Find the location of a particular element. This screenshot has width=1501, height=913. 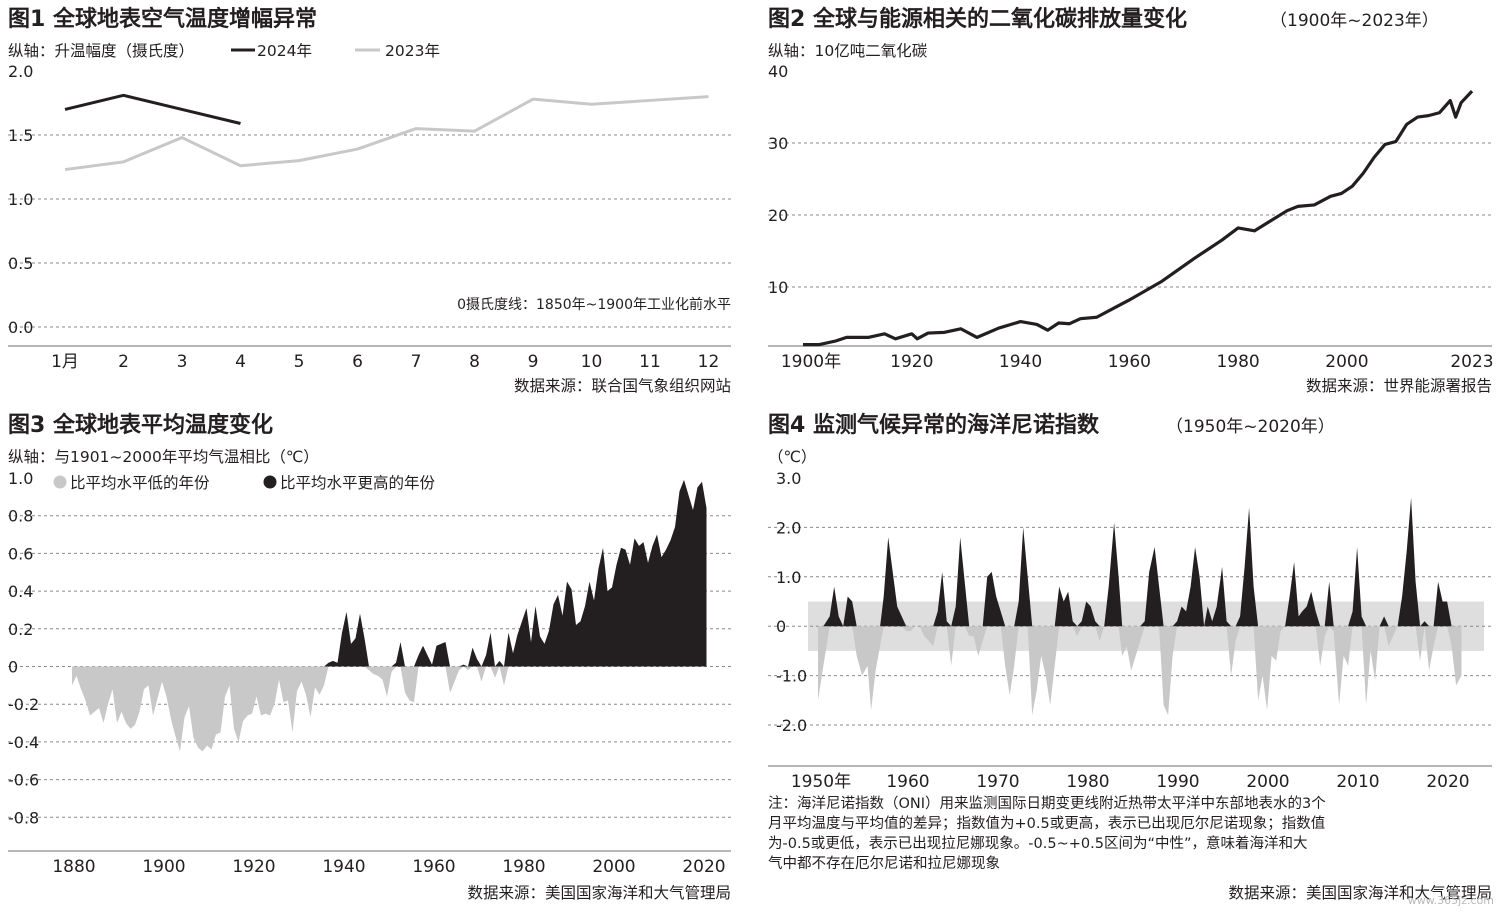

fig1-x-tick-label: 5 is located at coordinates (299, 362).